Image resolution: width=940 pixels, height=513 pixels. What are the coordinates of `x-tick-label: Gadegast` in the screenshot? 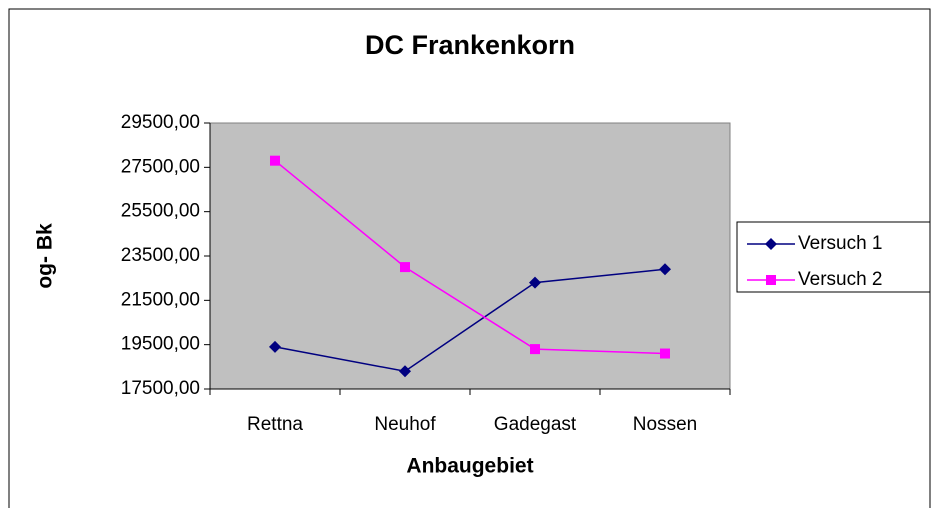 It's located at (535, 424).